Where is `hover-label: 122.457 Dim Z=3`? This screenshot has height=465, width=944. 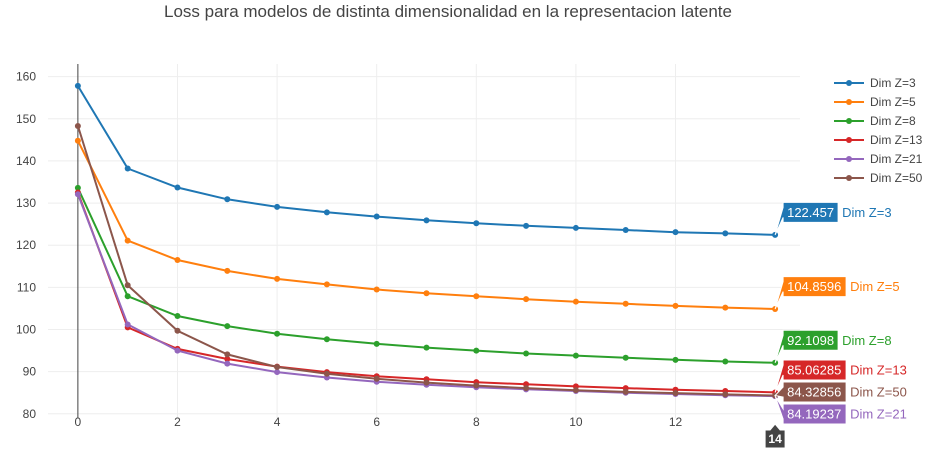 hover-label: 122.457 Dim Z=3 is located at coordinates (833, 218).